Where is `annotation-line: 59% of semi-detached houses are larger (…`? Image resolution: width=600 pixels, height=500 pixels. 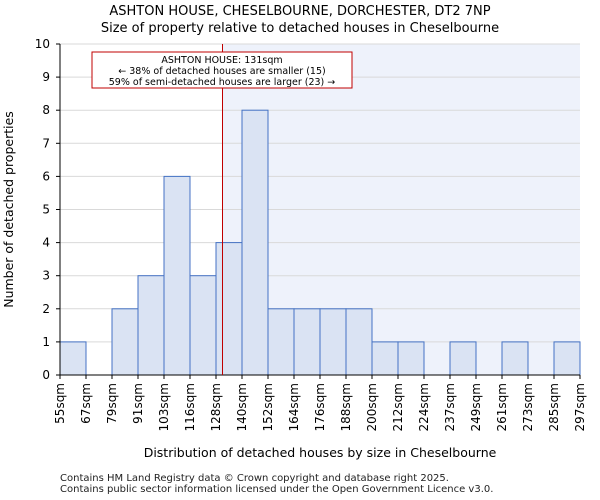 annotation-line: 59% of semi-detached houses are larger (… is located at coordinates (222, 82).